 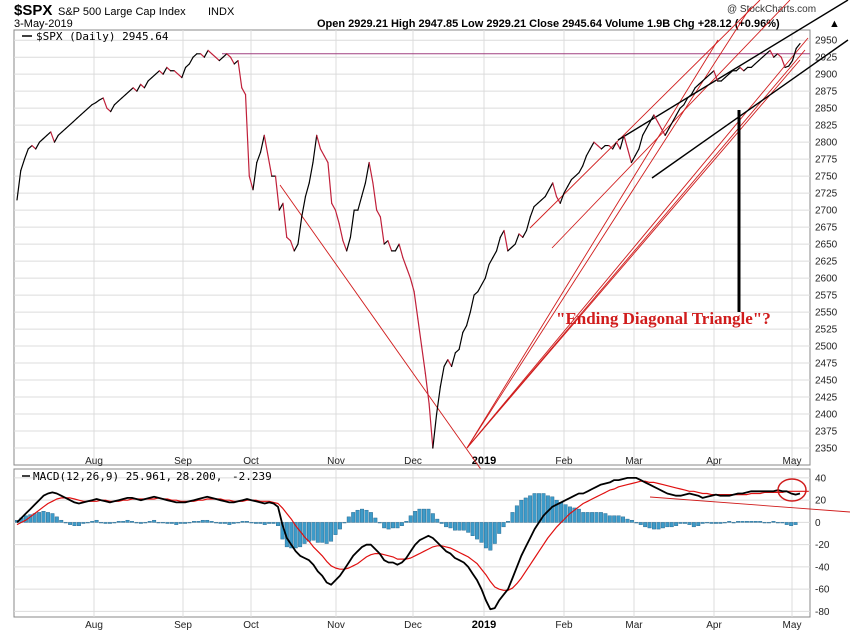 What do you see at coordinates (750, 109) in the screenshot?
I see `diagonal-boundary` at bounding box center [750, 109].